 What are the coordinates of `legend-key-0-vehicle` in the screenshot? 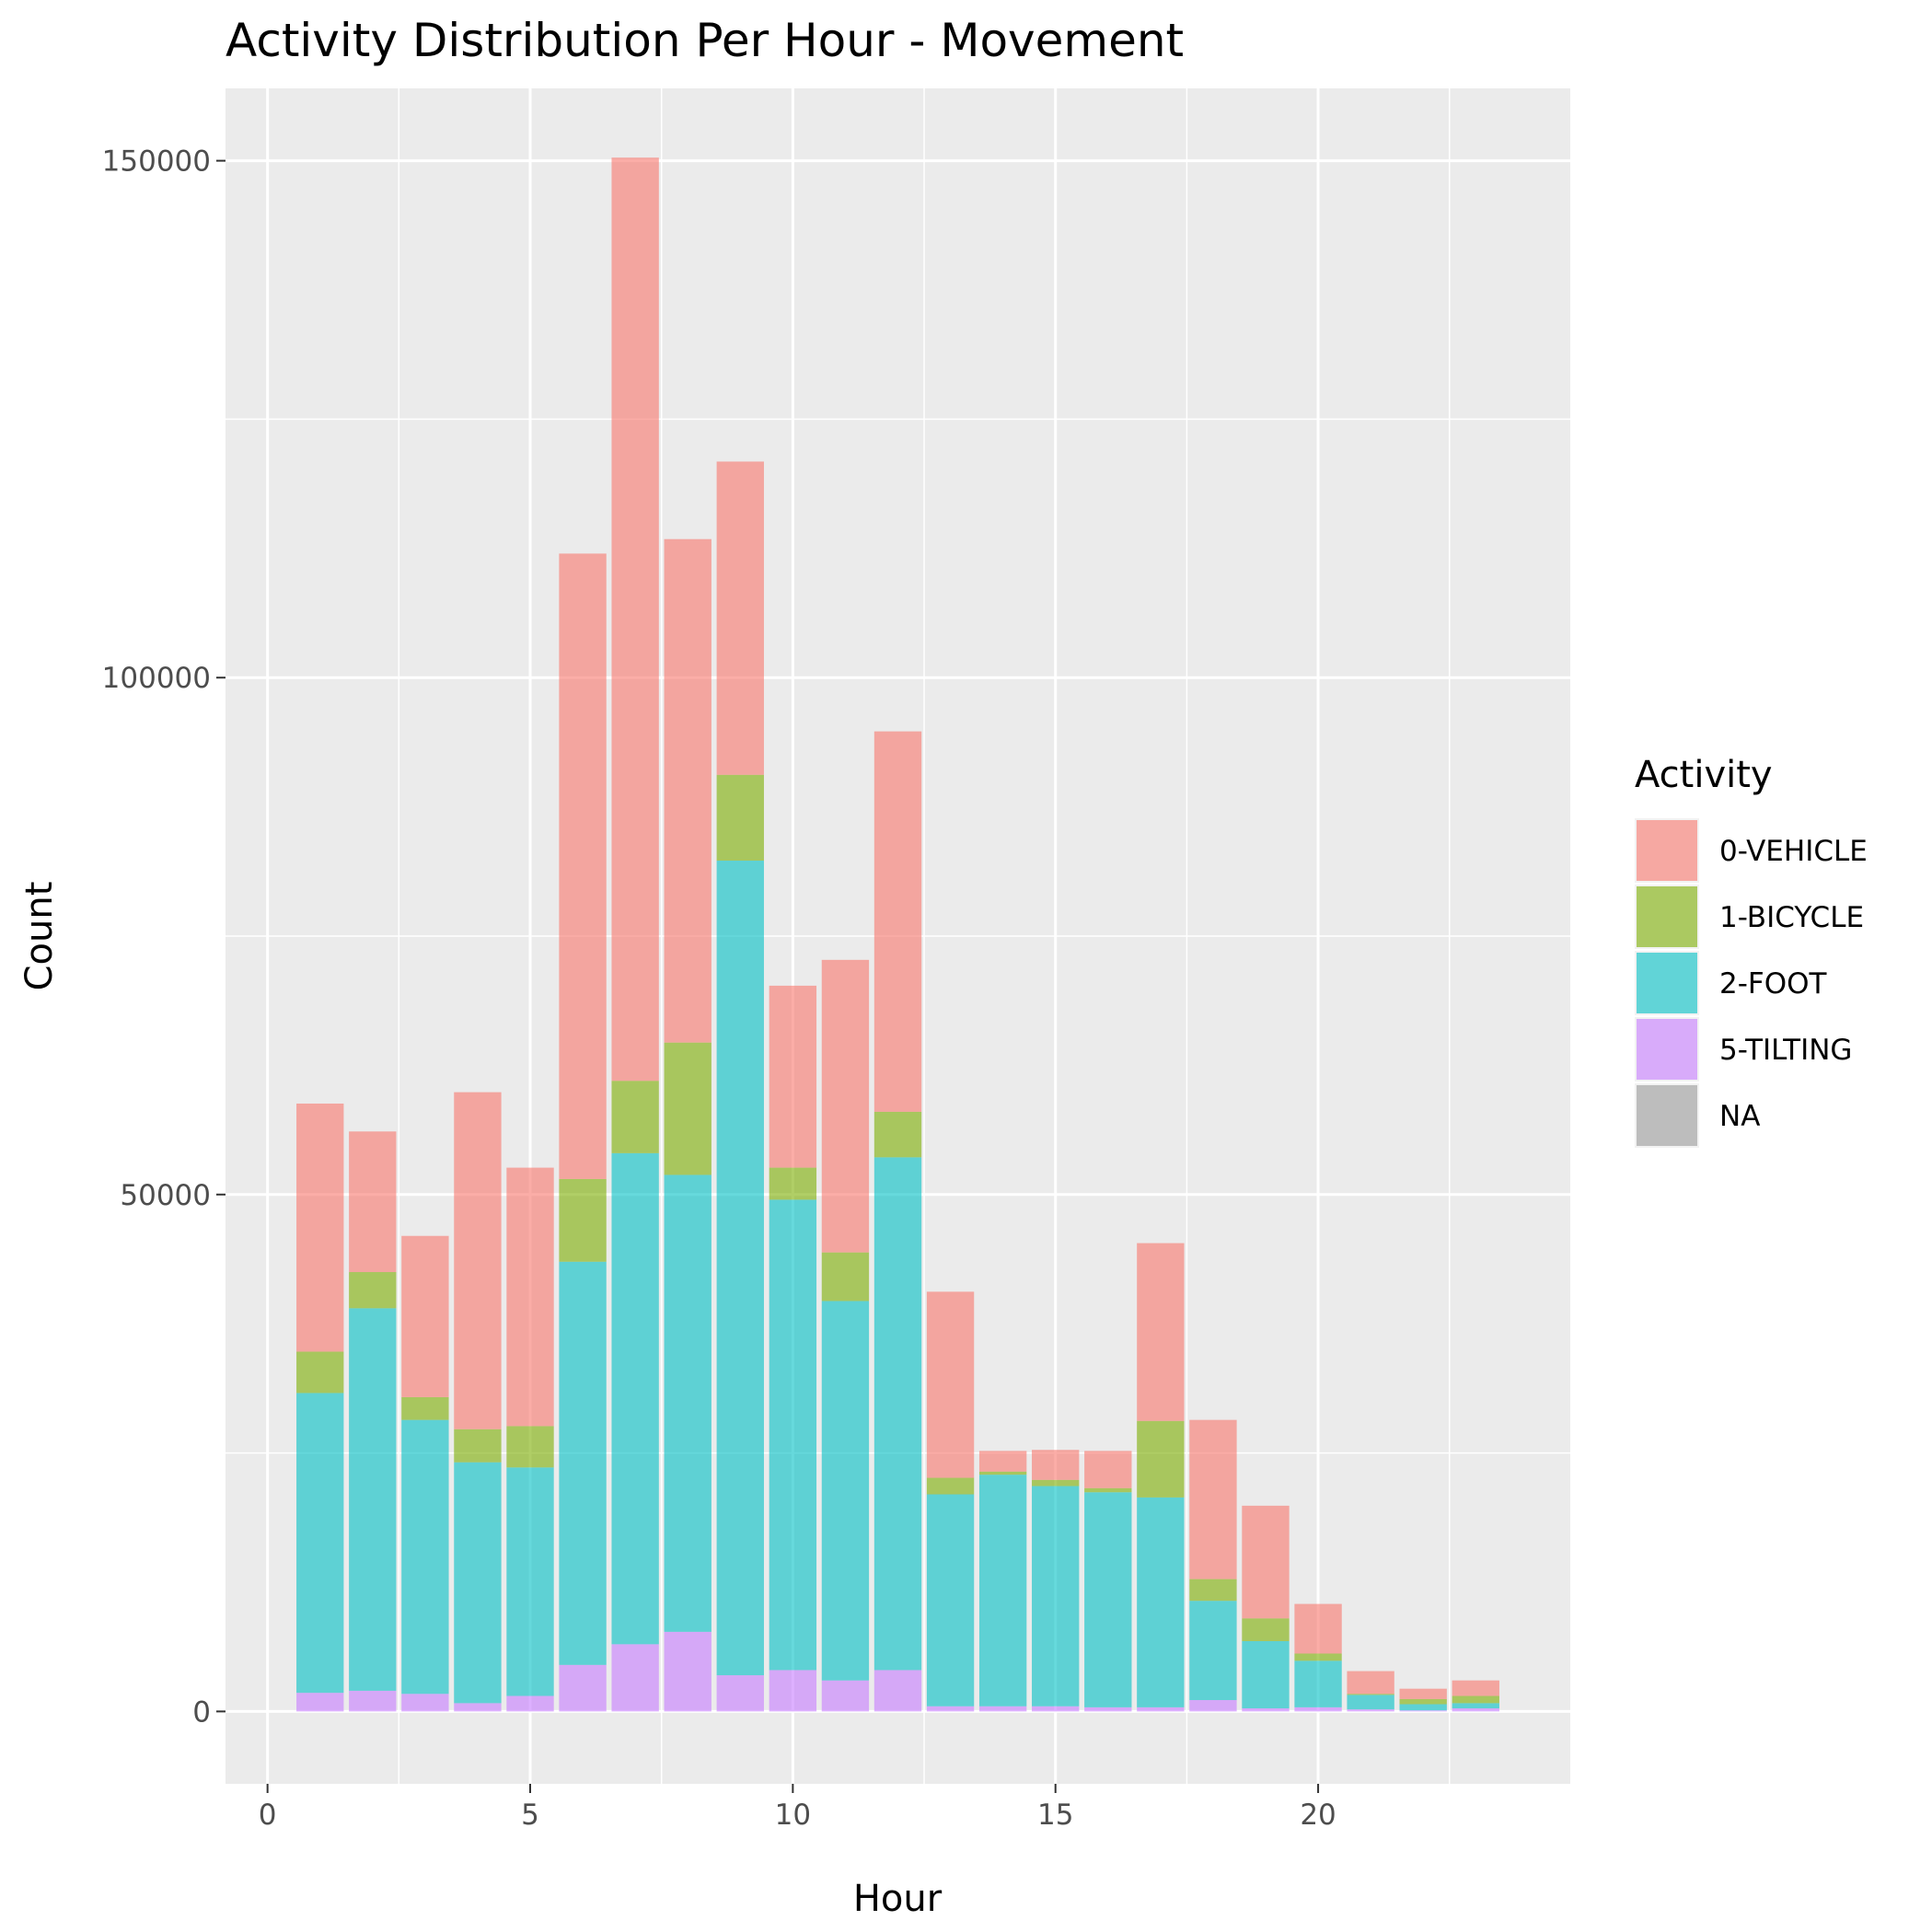 It's located at (1667, 850).